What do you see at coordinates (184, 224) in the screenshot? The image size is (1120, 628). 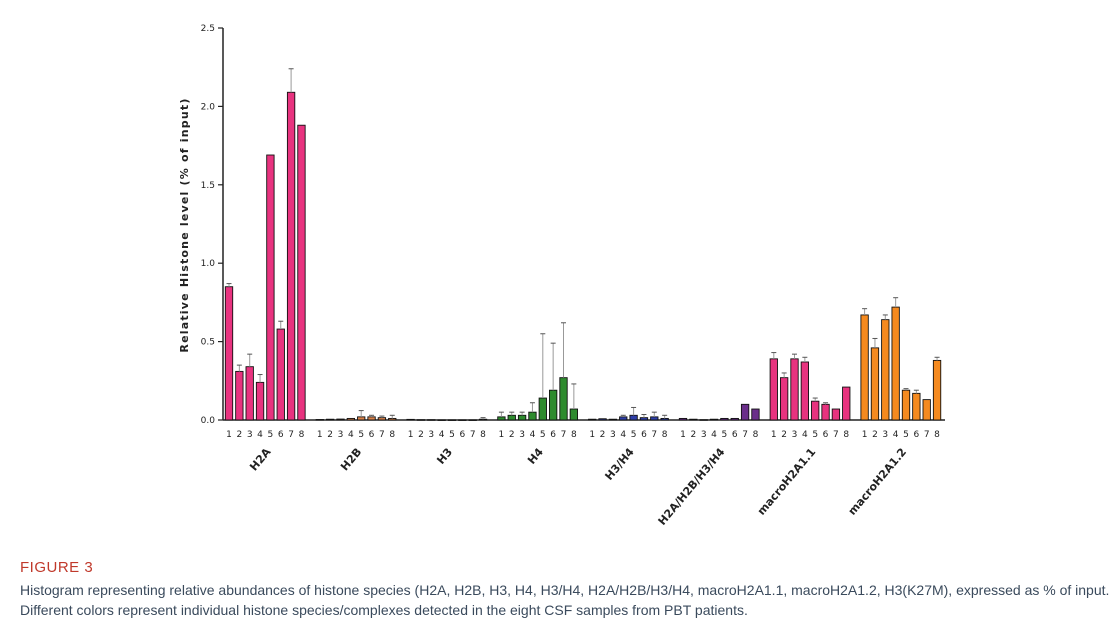 I see `y-axis-label: Relative Histone level (% of input)` at bounding box center [184, 224].